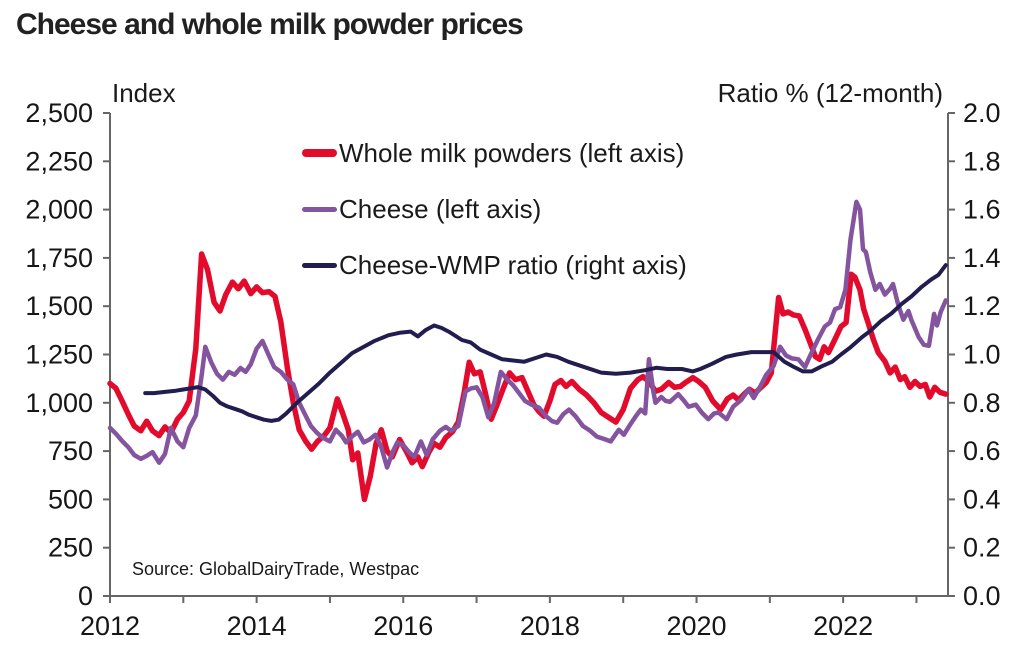  I want to click on left-axis-tick-label: 500, so click(70, 499).